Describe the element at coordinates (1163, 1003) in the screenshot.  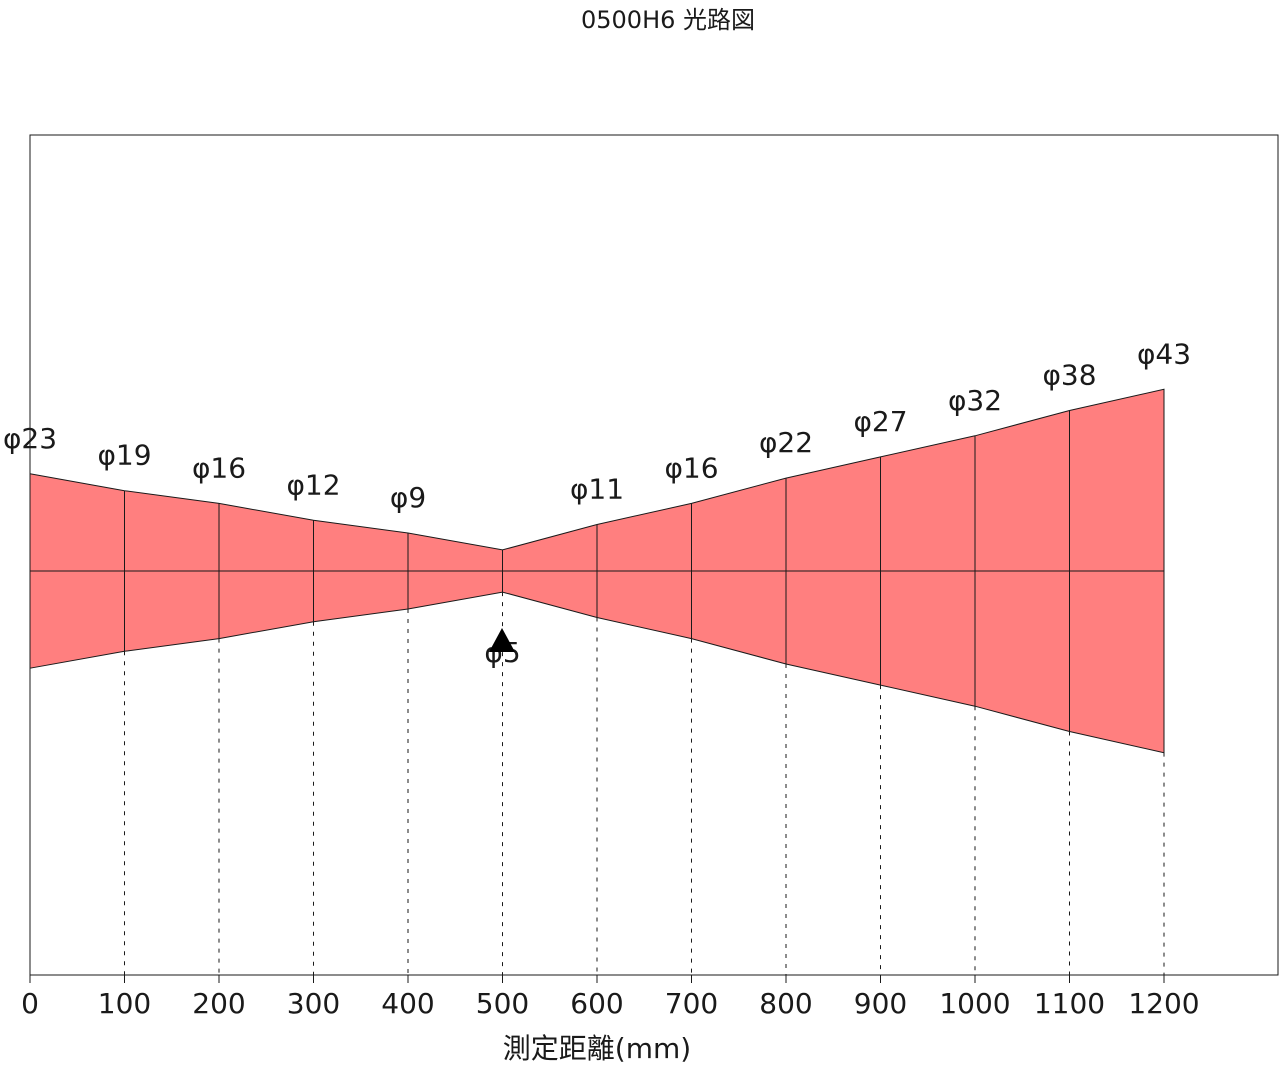
I see `x-tick-label: 1200` at that location.